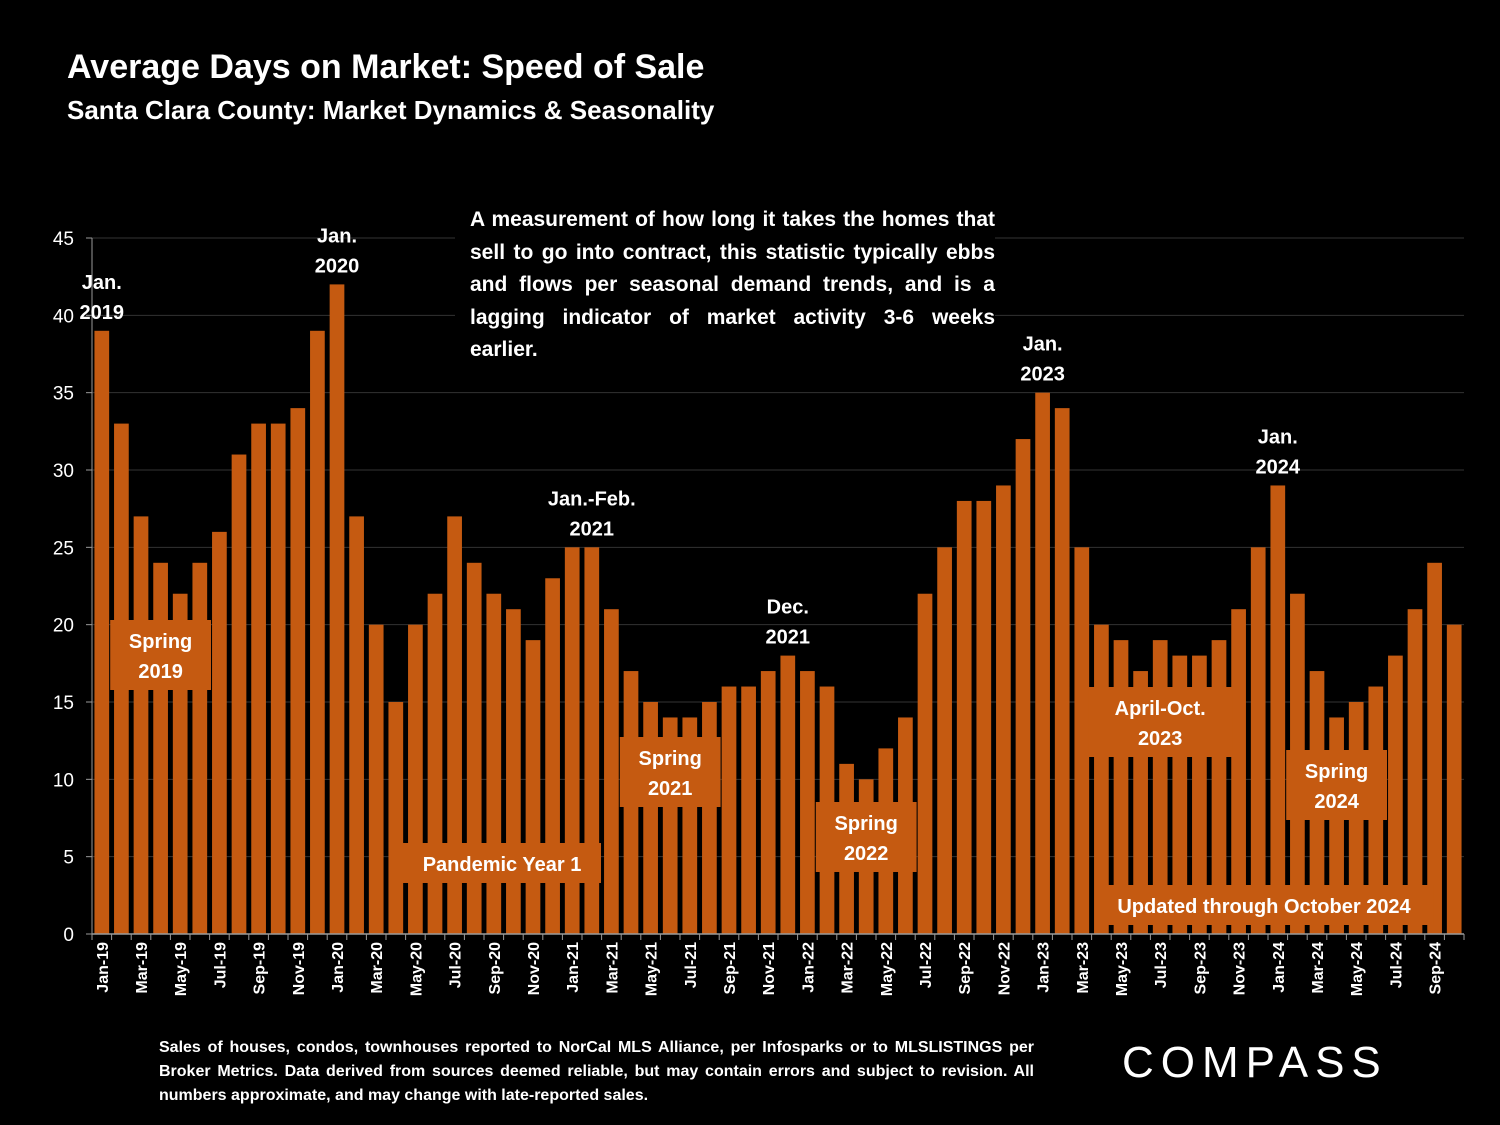 The width and height of the screenshot is (1500, 1125). I want to click on x-tick-label: May-22, so click(887, 969).